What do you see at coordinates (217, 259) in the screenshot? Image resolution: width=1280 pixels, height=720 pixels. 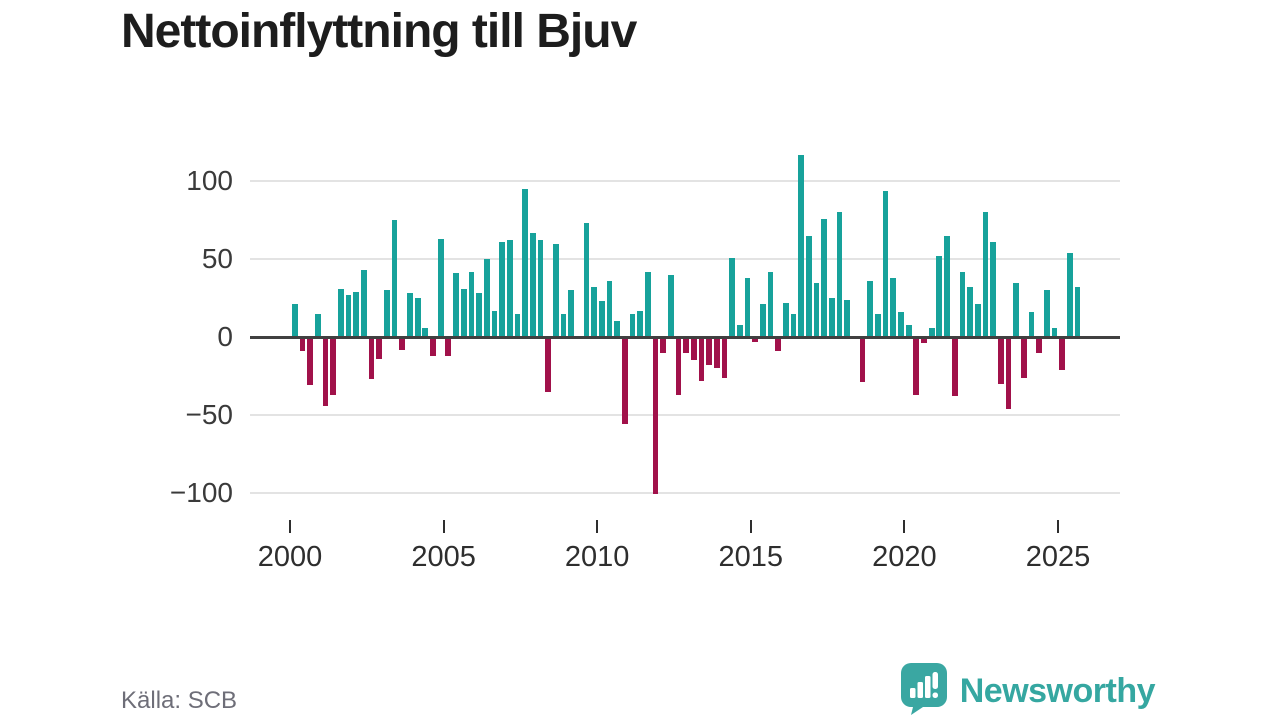 I see `y-tick-label: 50` at bounding box center [217, 259].